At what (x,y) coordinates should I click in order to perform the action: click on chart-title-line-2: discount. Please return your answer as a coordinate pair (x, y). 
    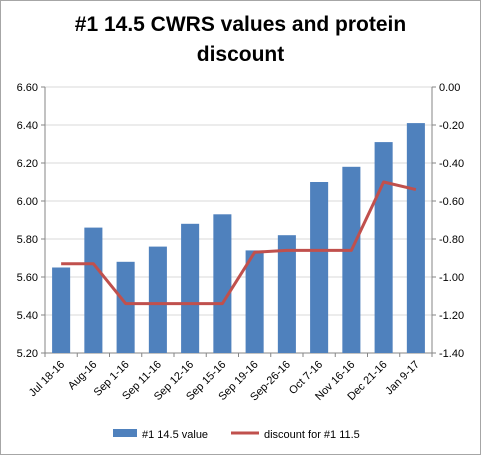
    Looking at the image, I should click on (240, 54).